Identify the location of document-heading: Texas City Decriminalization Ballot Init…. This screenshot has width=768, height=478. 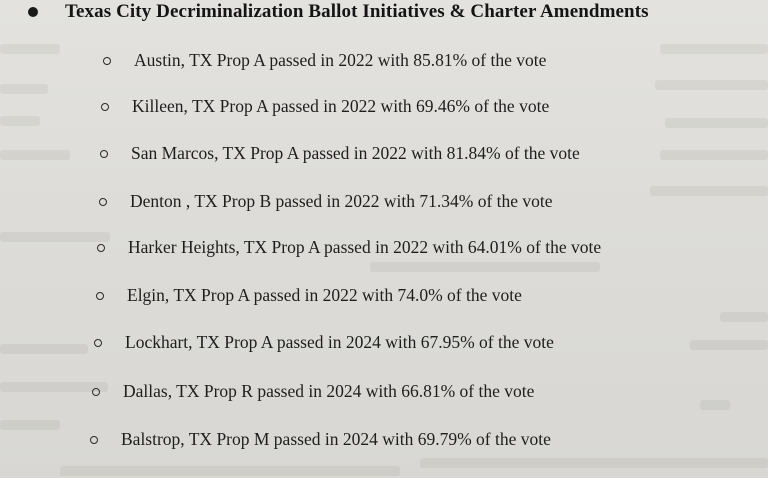
(357, 11).